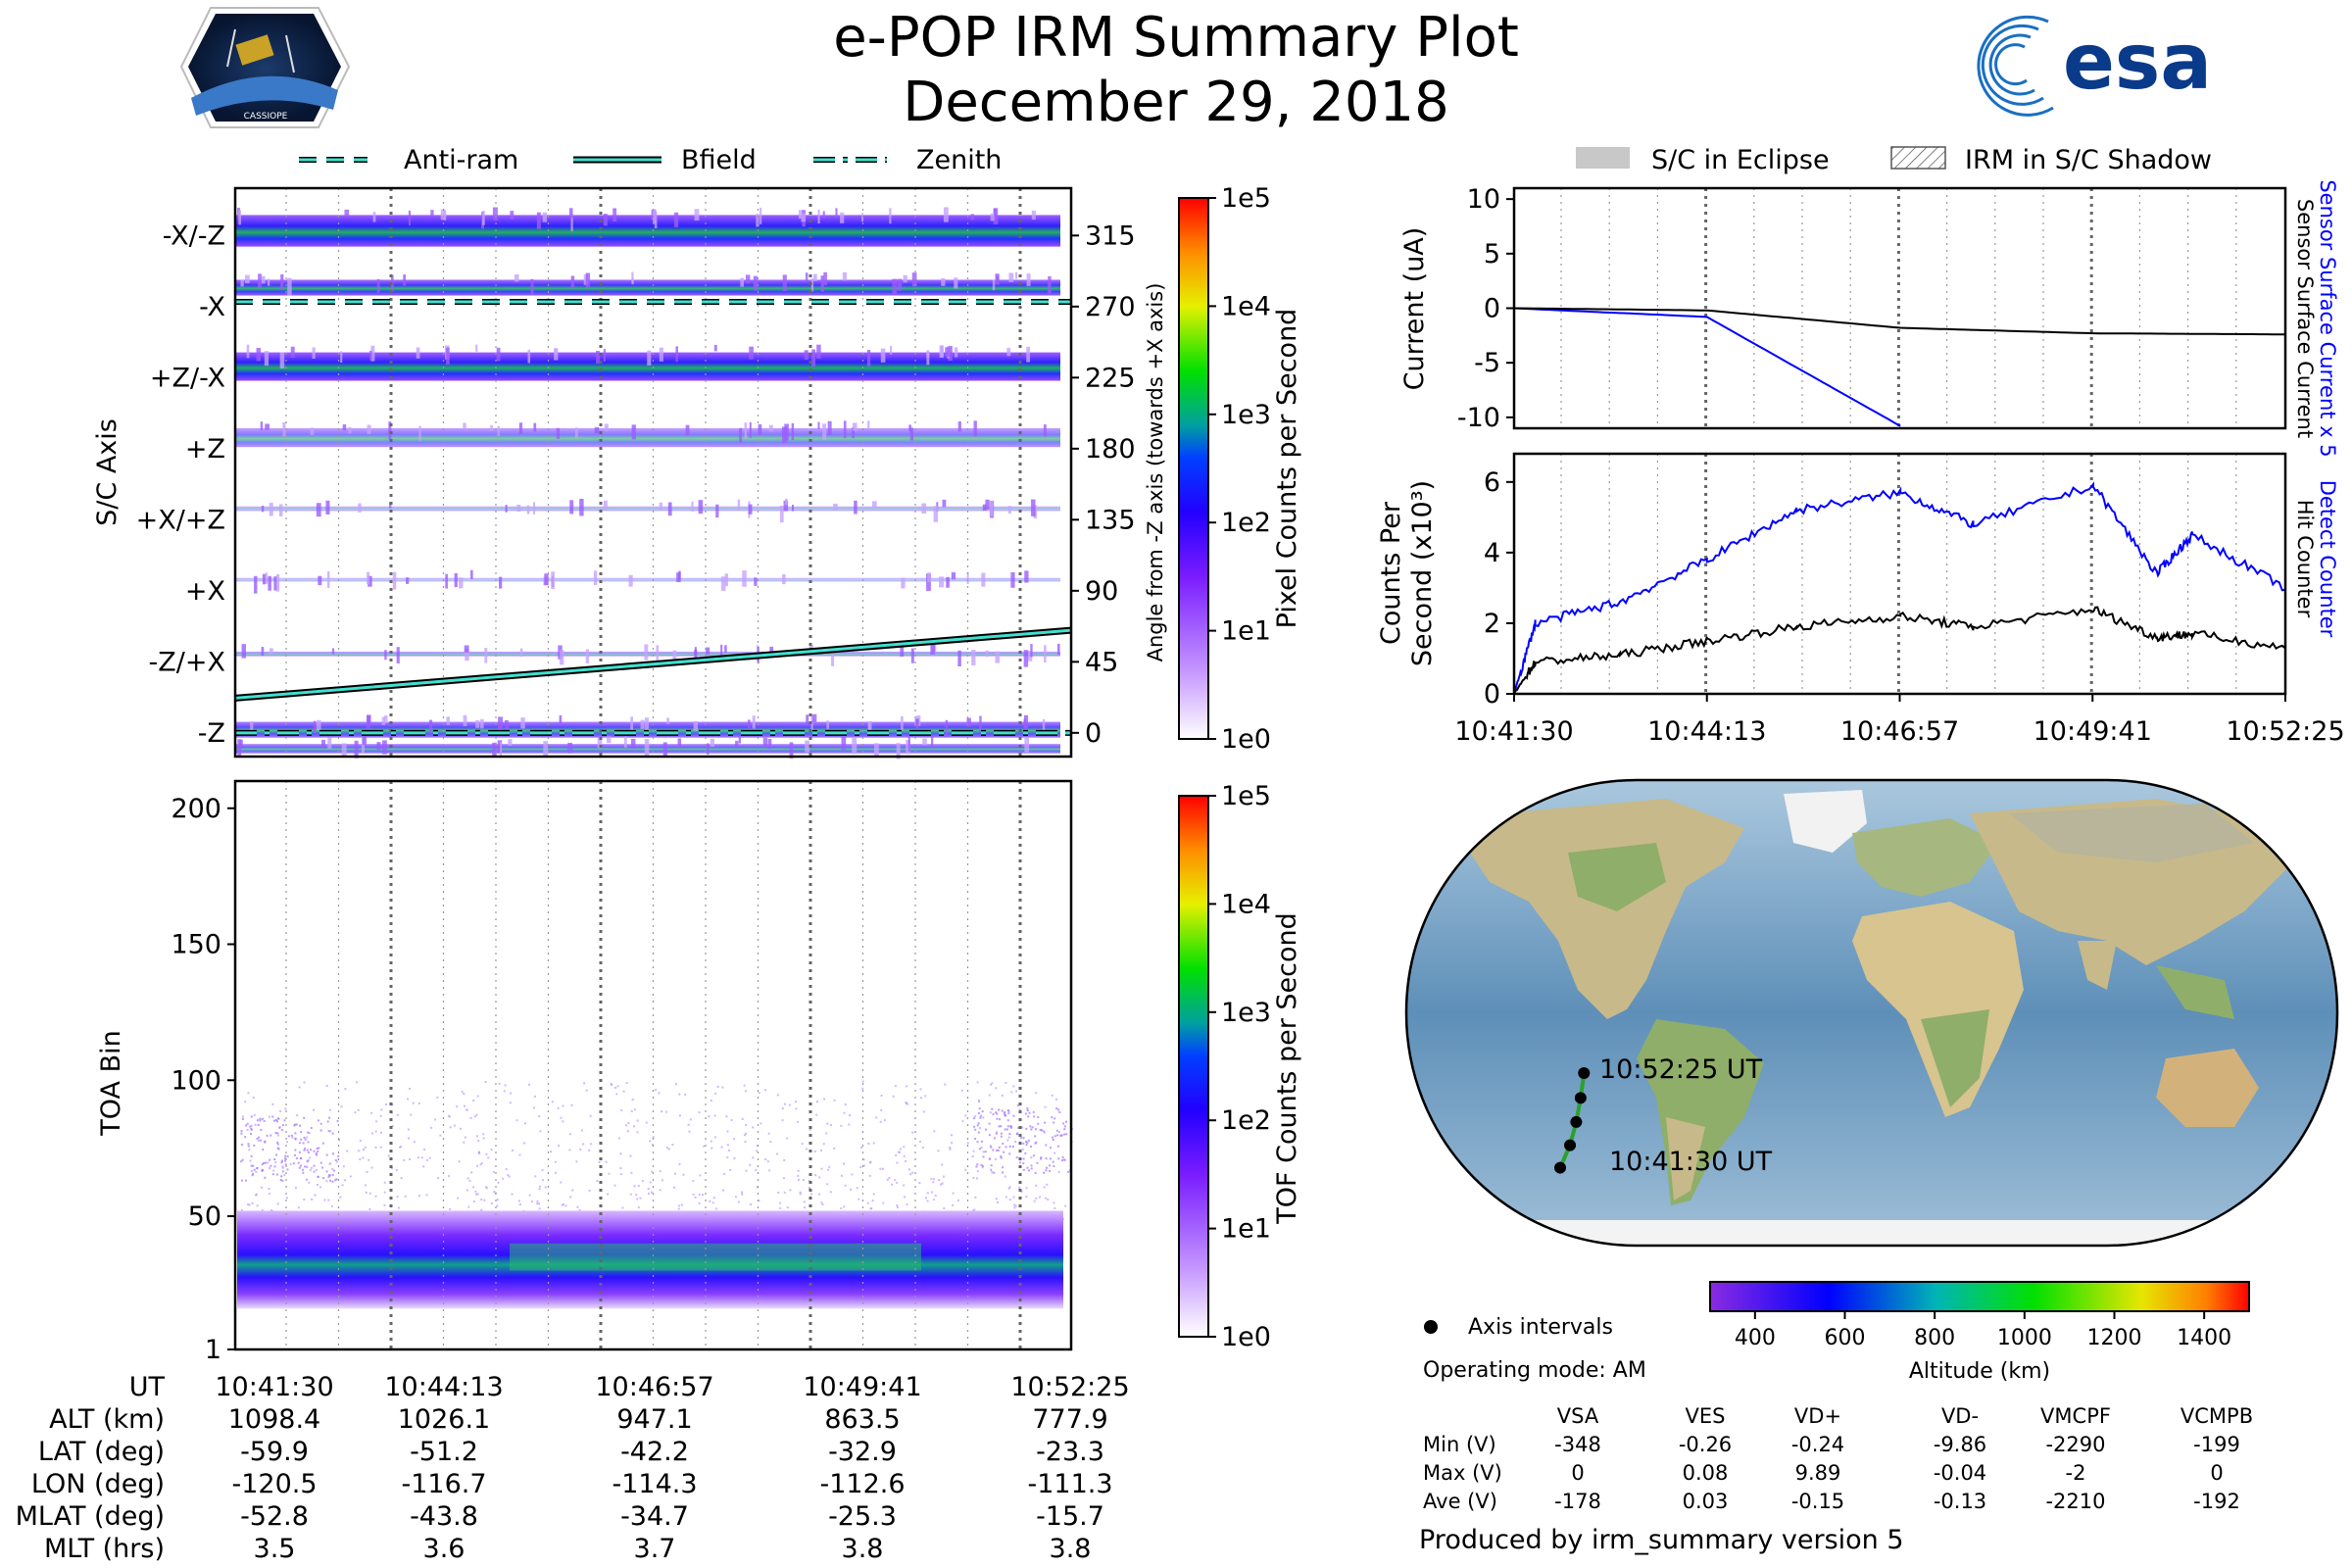  Describe the element at coordinates (648, 509) in the screenshot. I see `heat-band` at that location.